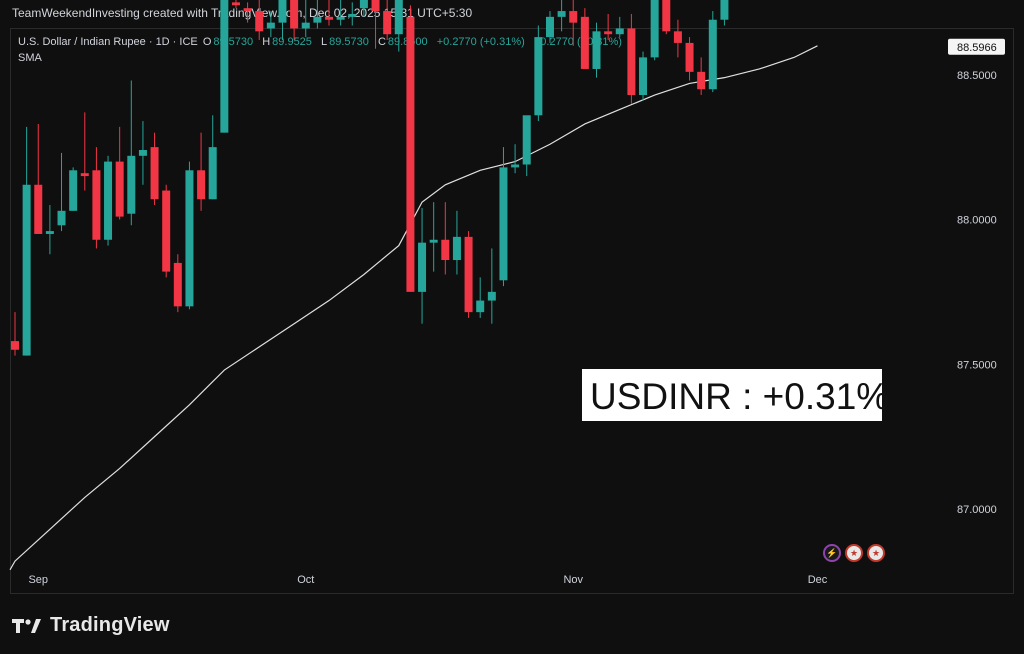  Describe the element at coordinates (381, 42) in the screenshot. I see `close-label: C` at that location.